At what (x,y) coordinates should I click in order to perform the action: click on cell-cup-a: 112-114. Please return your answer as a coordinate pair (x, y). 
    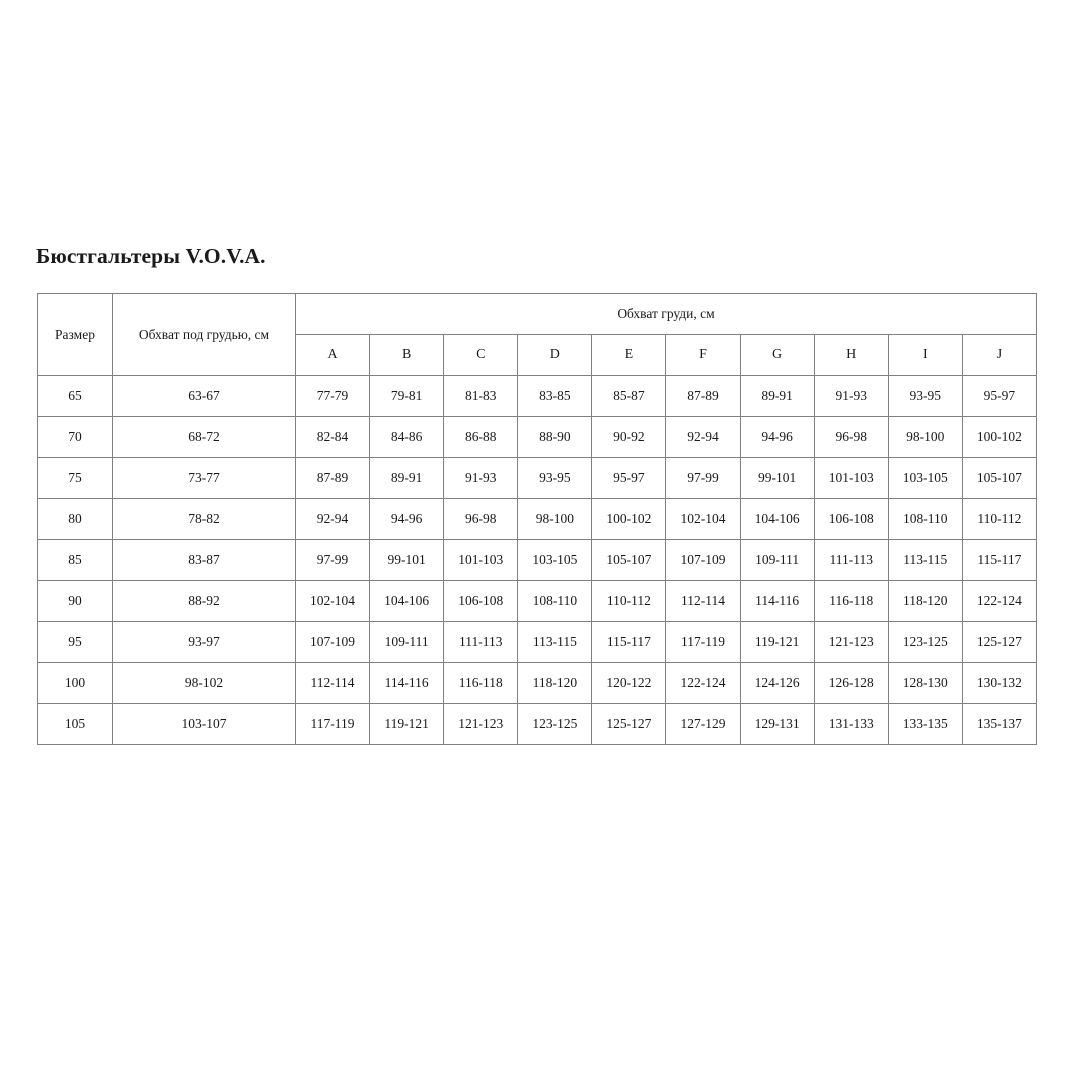
    Looking at the image, I should click on (332, 683).